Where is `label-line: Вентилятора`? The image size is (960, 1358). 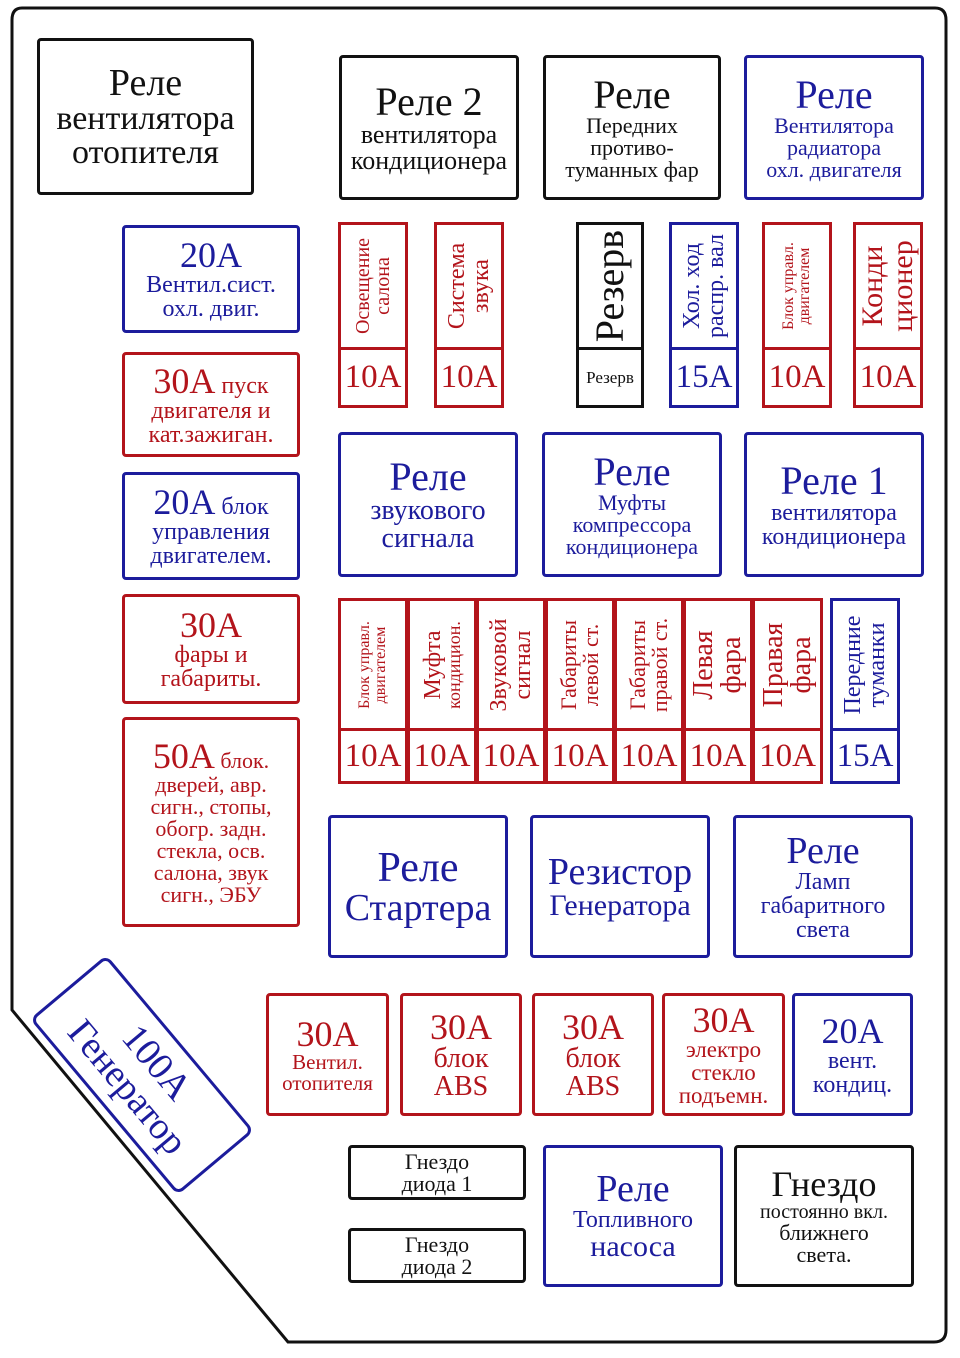
label-line: Вентилятора is located at coordinates (834, 125).